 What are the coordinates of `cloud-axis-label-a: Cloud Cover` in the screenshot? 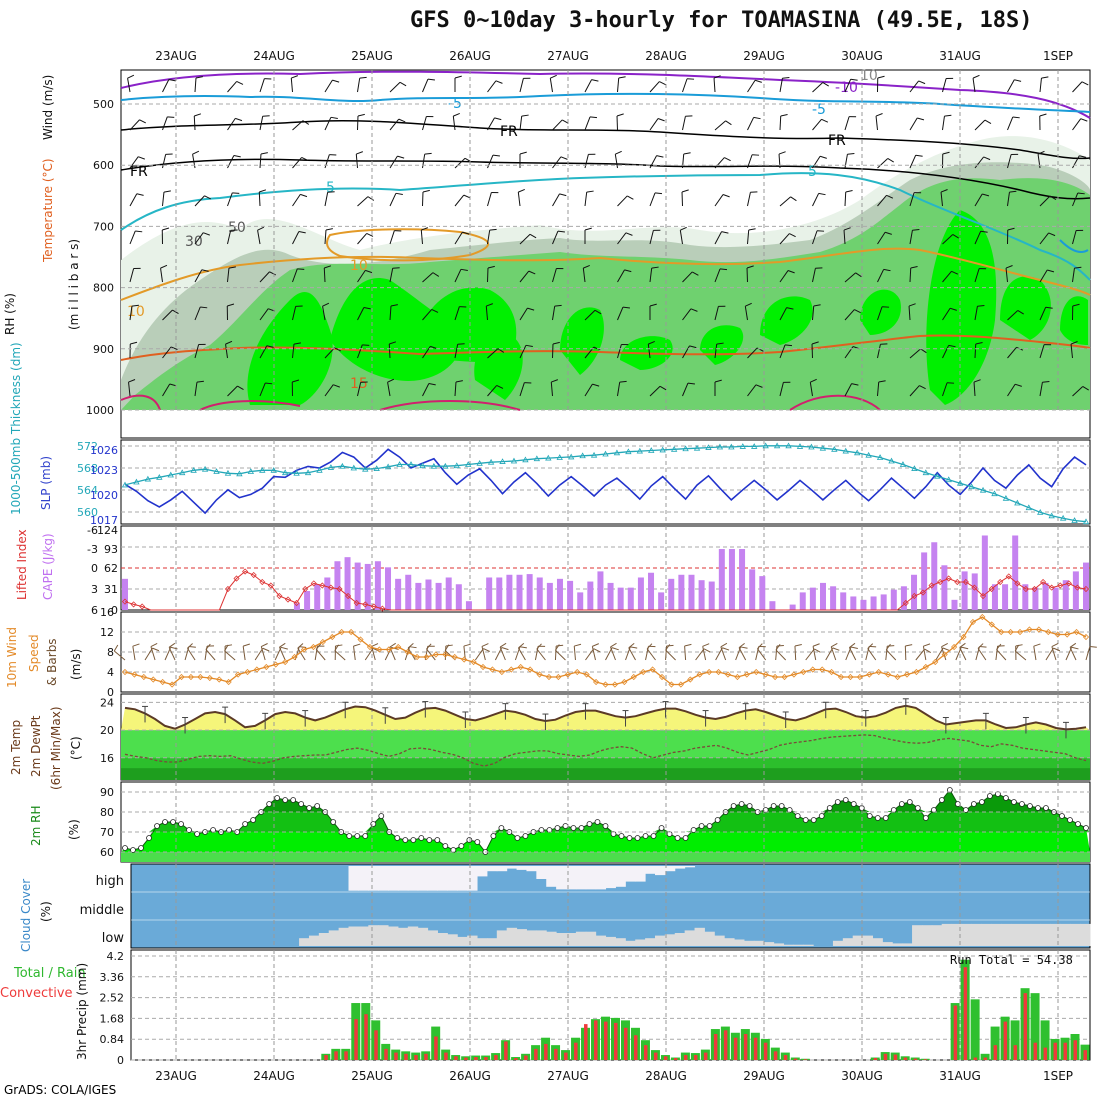 It's located at (26, 915).